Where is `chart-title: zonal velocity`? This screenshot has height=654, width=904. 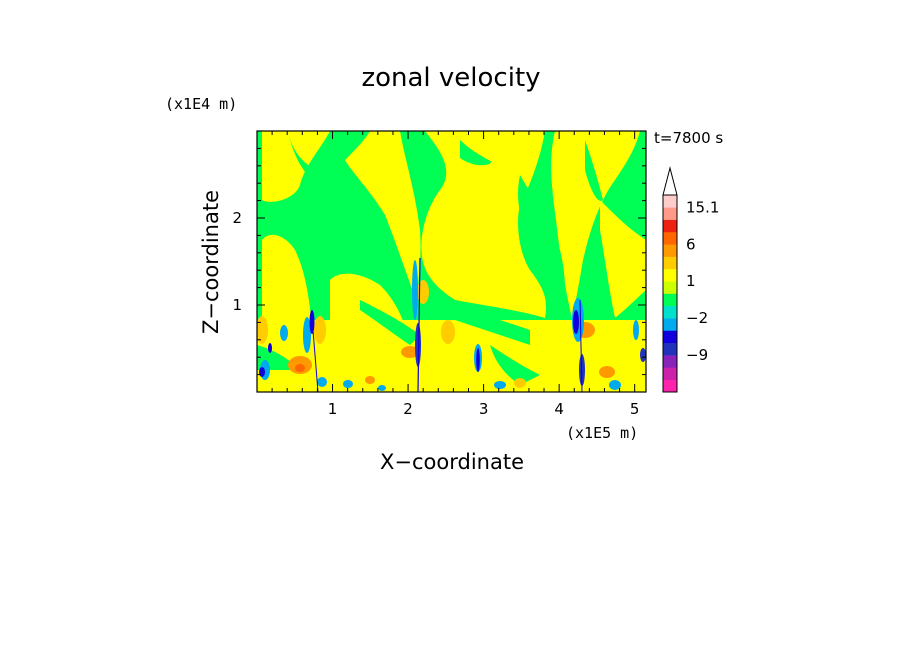
chart-title: zonal velocity is located at coordinates (450, 78).